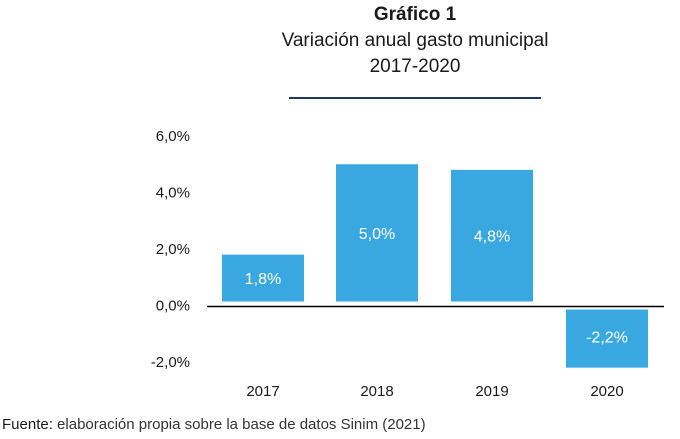 The image size is (680, 439). What do you see at coordinates (415, 40) in the screenshot?
I see `chart-subtitle: Variación anual gasto municipal` at bounding box center [415, 40].